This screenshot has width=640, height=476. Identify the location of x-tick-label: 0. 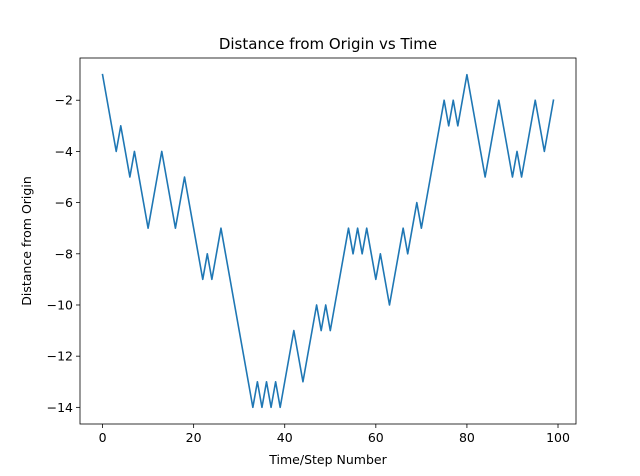
(103, 437).